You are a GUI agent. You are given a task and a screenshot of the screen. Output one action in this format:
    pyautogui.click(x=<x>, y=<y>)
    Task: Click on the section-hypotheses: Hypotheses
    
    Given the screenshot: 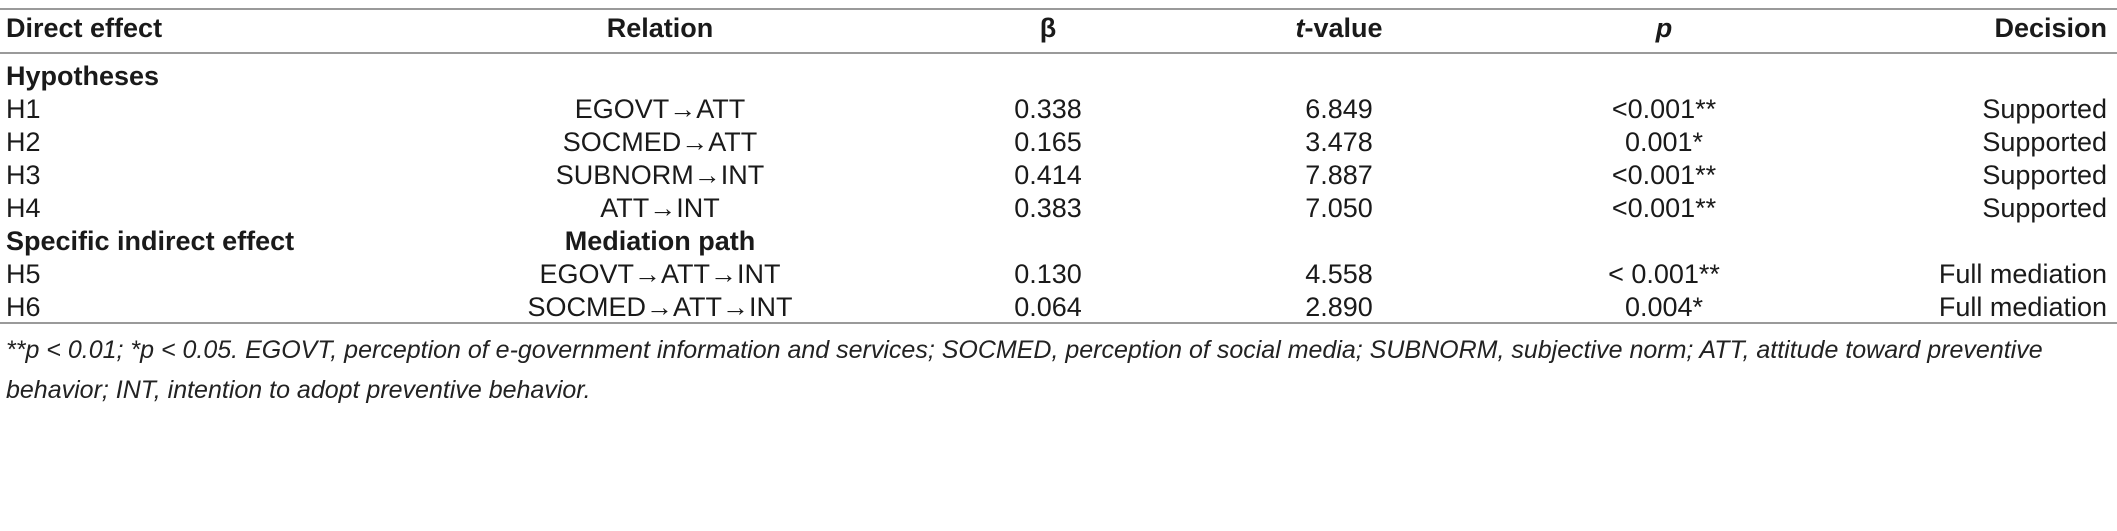 What is the action you would take?
    pyautogui.click(x=1058, y=76)
    